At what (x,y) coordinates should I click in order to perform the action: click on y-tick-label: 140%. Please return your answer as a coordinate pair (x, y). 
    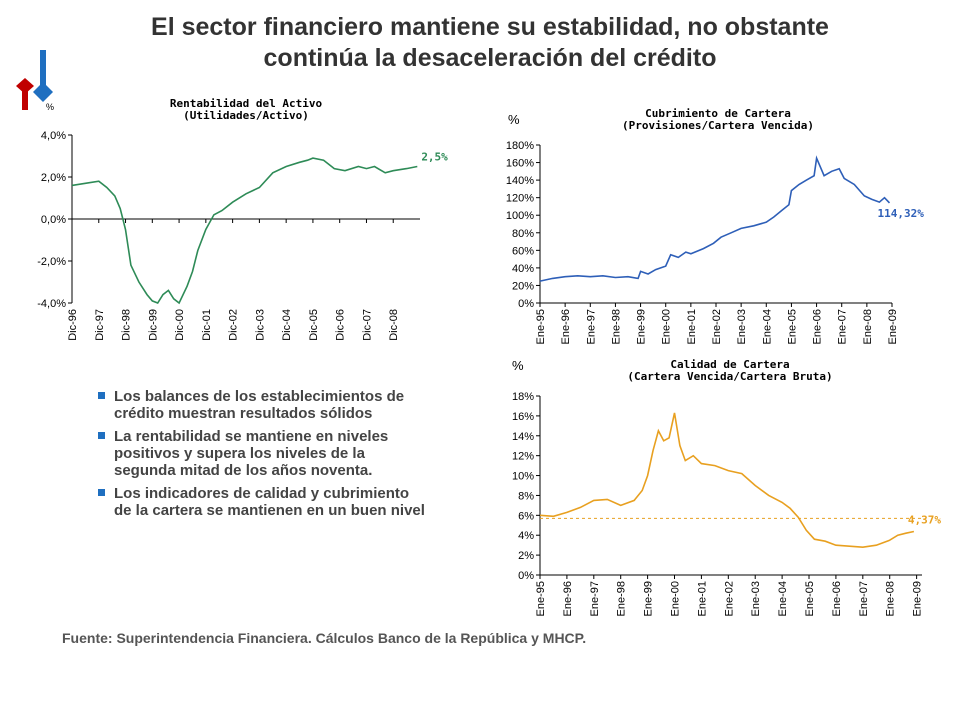
    Looking at the image, I should click on (520, 181).